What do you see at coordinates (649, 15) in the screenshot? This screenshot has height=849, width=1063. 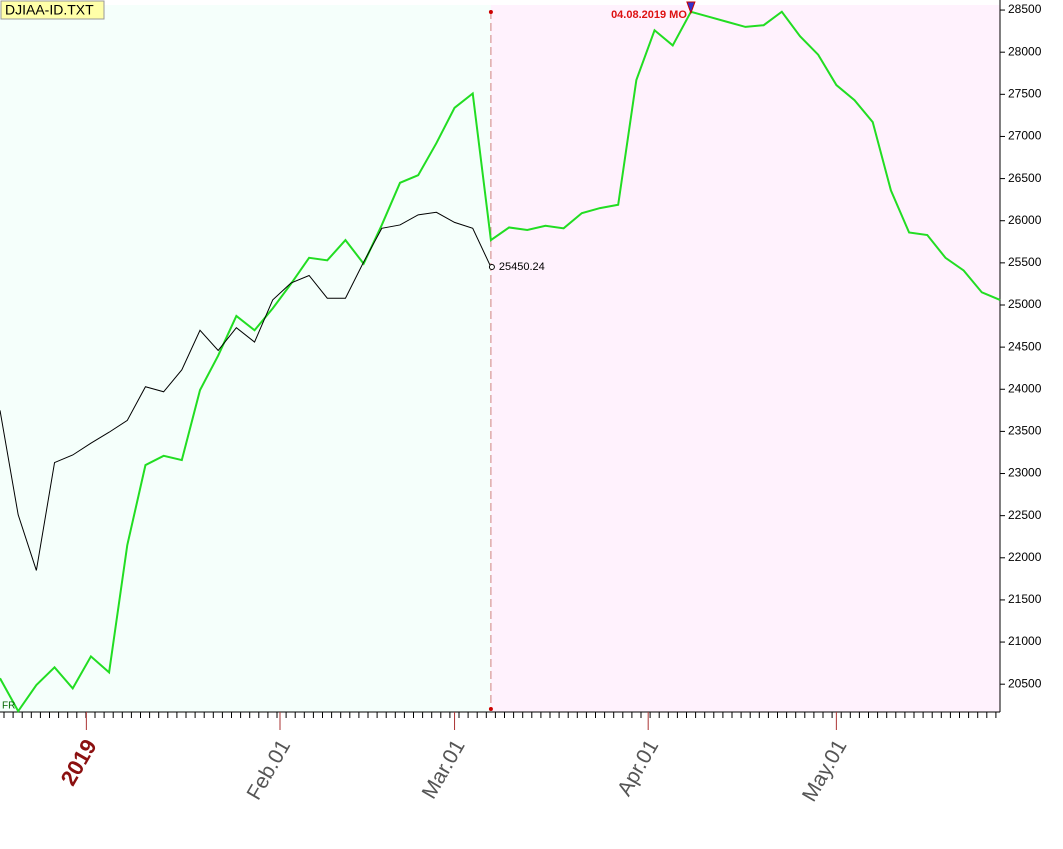 I see `date-marker-label: 04.08.2019 MO` at bounding box center [649, 15].